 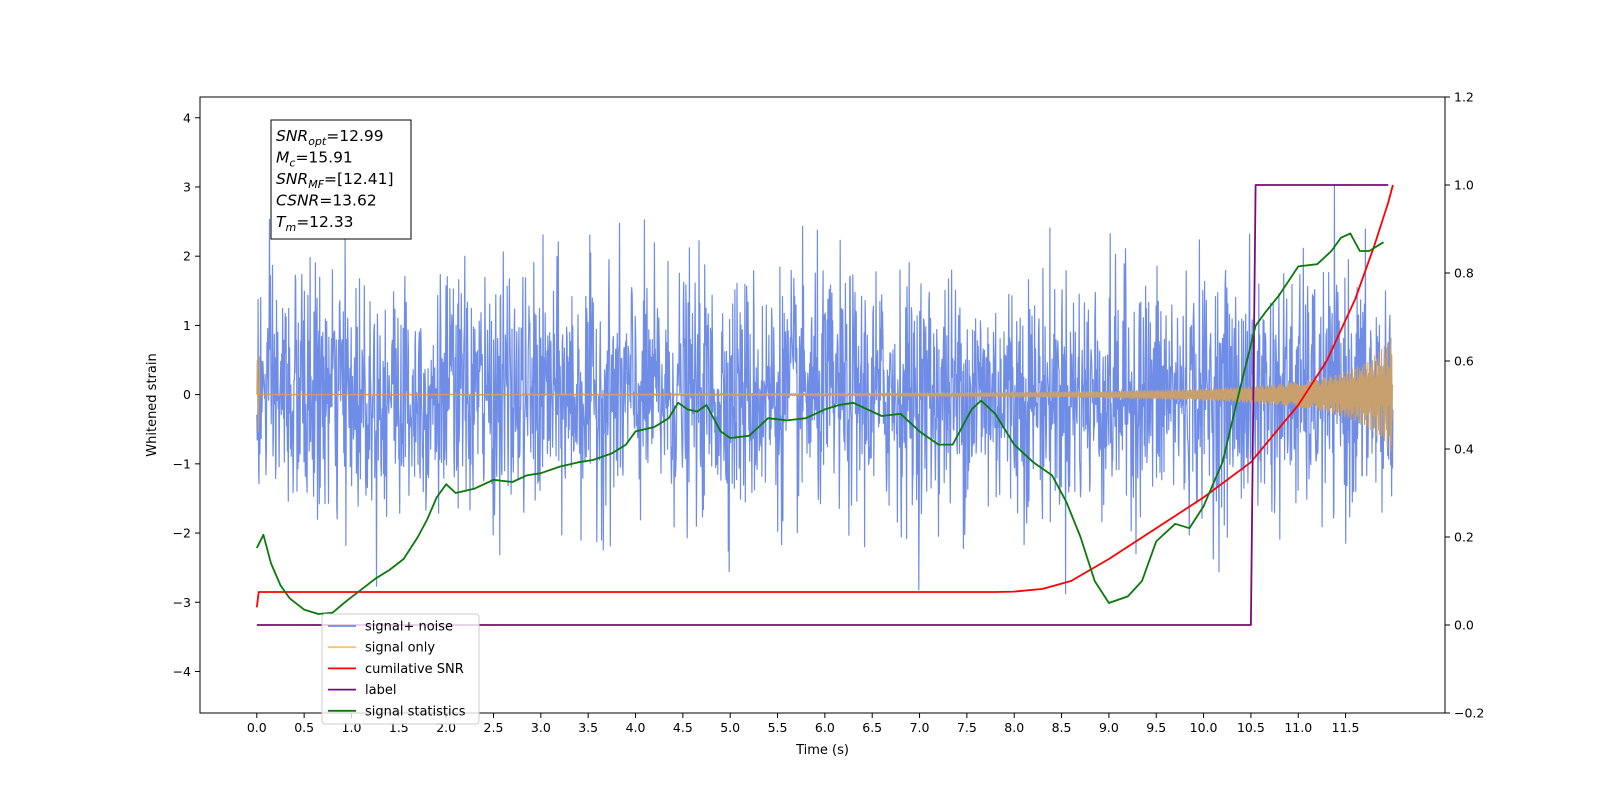 I want to click on info-line-value: =[12.41], so click(x=358, y=179).